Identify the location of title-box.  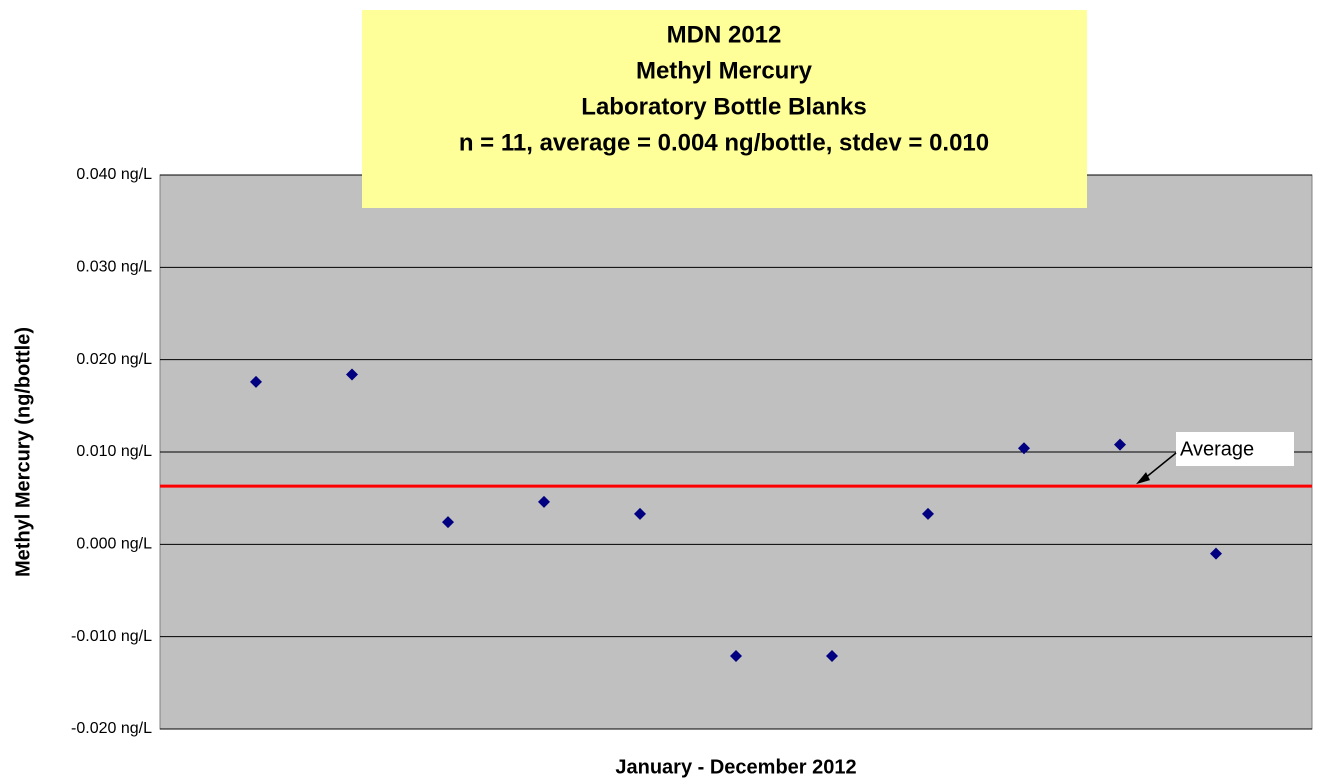
(724, 109).